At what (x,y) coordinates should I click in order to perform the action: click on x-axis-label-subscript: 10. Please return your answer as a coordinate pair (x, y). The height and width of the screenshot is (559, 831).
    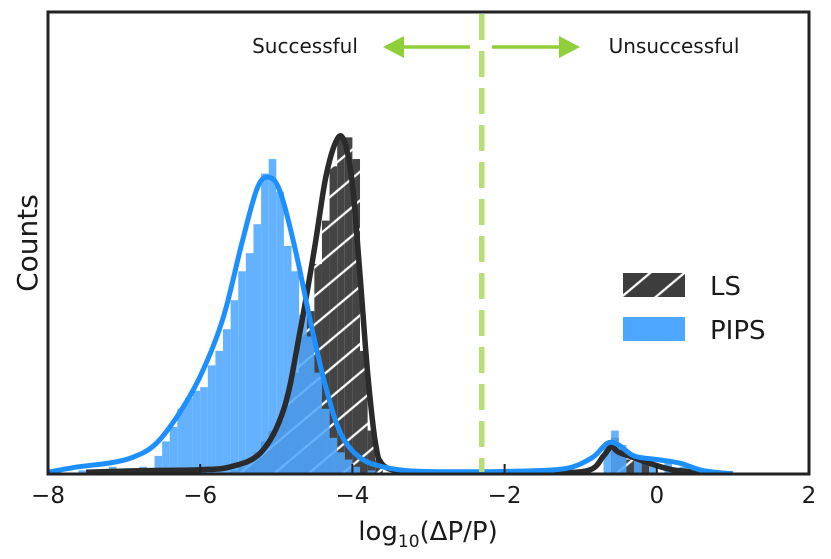
    Looking at the image, I should click on (409, 542).